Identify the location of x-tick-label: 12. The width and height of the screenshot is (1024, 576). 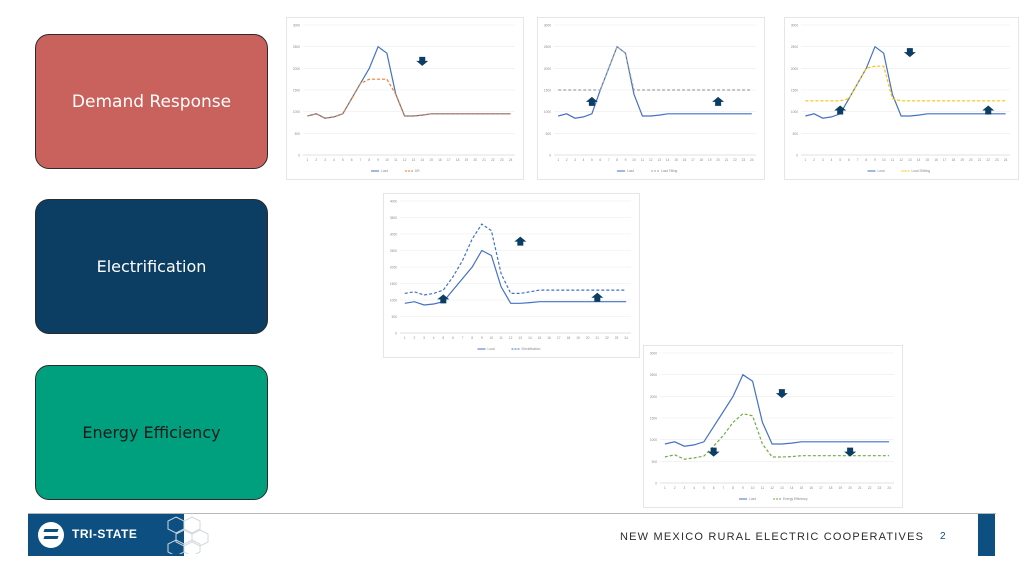
(405, 160).